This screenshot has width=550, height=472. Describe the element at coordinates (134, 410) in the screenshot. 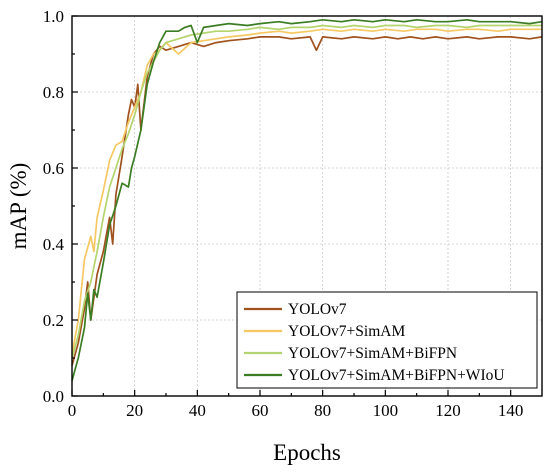

I see `x-tick-label: 20` at that location.